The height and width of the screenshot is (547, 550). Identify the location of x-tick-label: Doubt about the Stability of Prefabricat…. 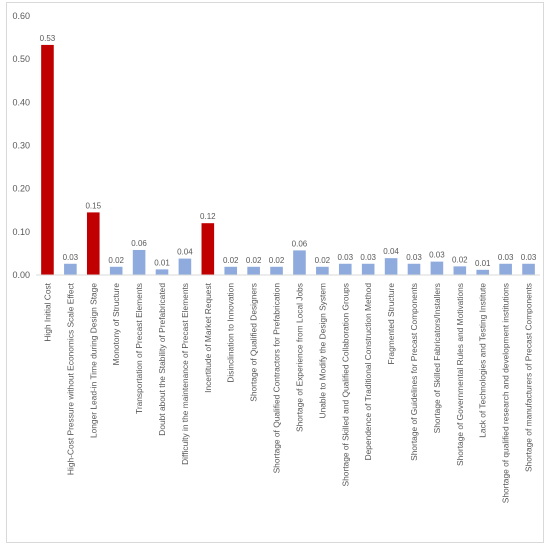
(162, 359).